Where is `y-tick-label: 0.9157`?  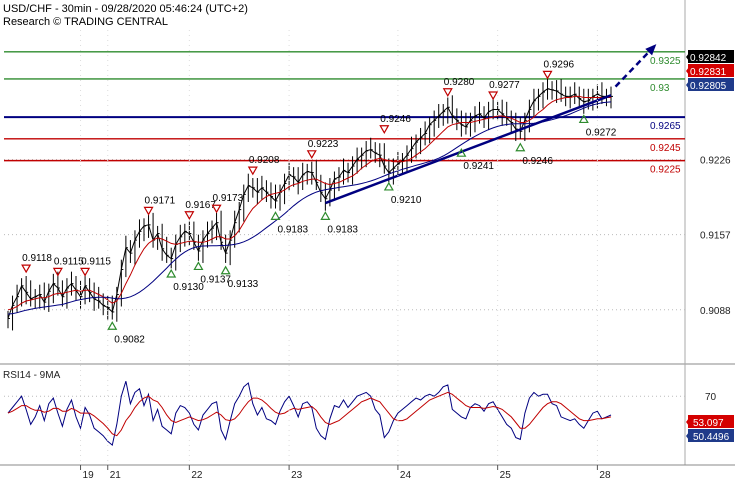
y-tick-label: 0.9157 is located at coordinates (715, 236).